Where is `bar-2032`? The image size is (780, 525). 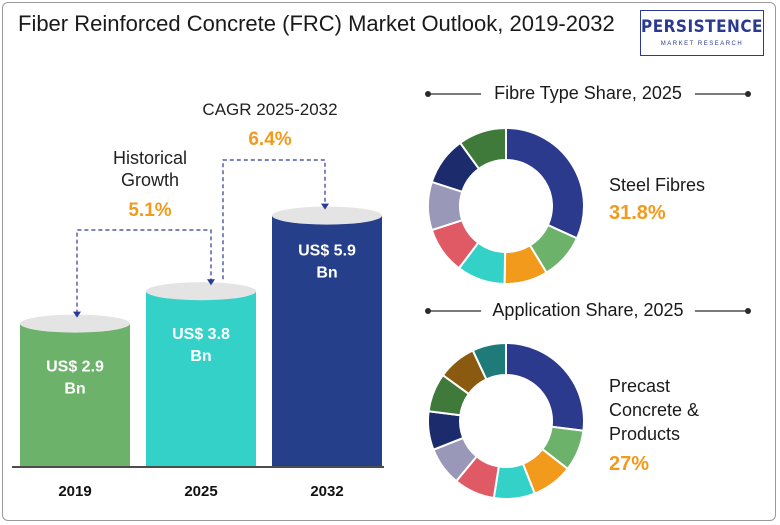 bar-2032 is located at coordinates (327, 340).